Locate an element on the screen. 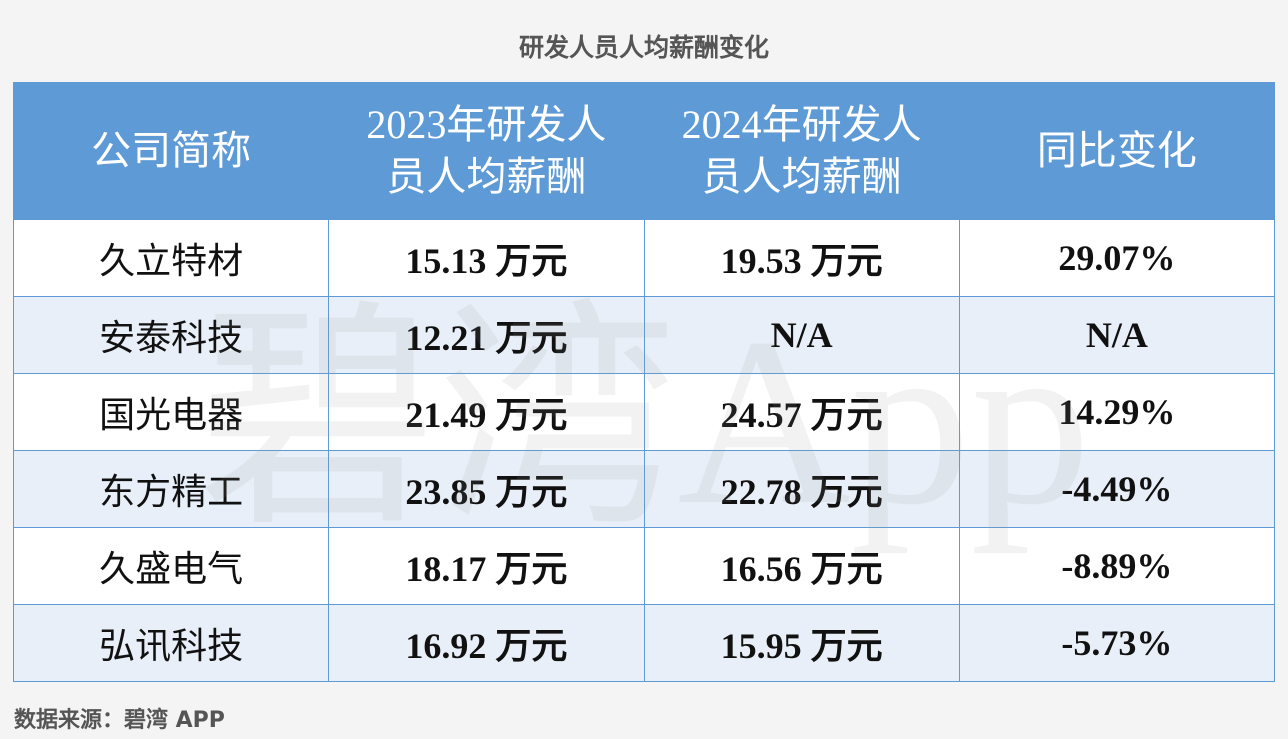 The image size is (1288, 739). company-cell: 久立特材 is located at coordinates (171, 258).